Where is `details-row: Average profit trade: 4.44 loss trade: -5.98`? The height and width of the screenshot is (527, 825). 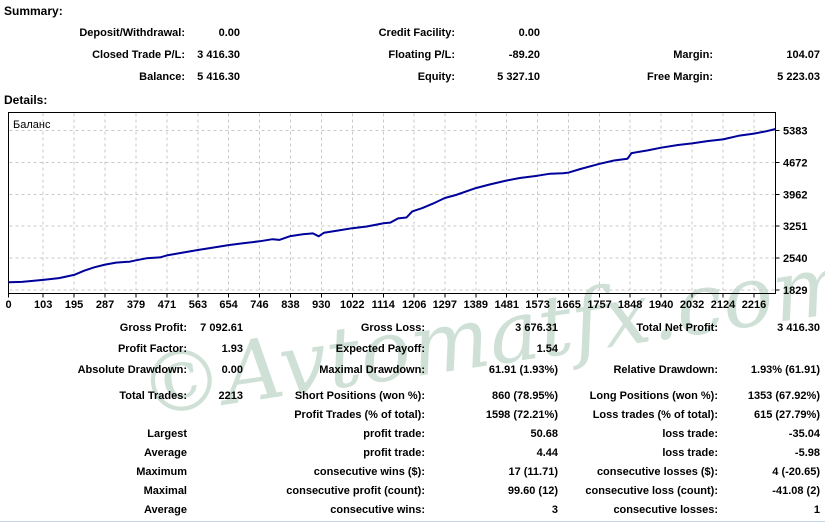 details-row: Average profit trade: 4.44 loss trade: -5.98 is located at coordinates (410, 453).